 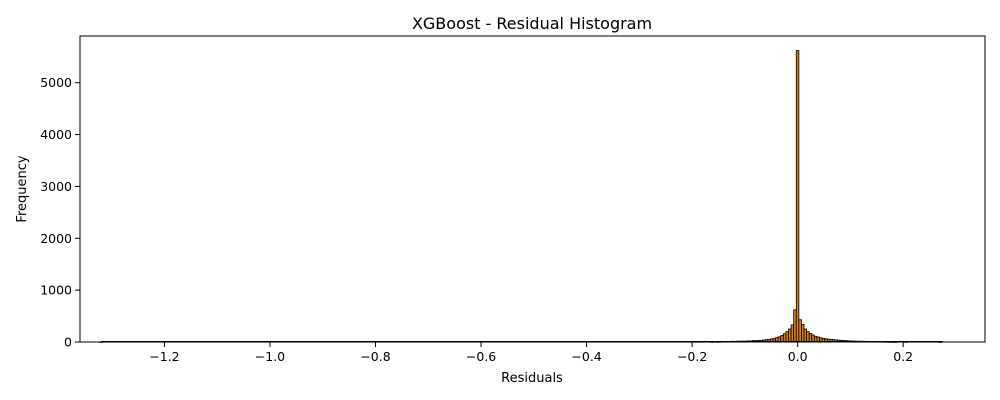 I want to click on y-tick-label: 3000, so click(x=56, y=186).